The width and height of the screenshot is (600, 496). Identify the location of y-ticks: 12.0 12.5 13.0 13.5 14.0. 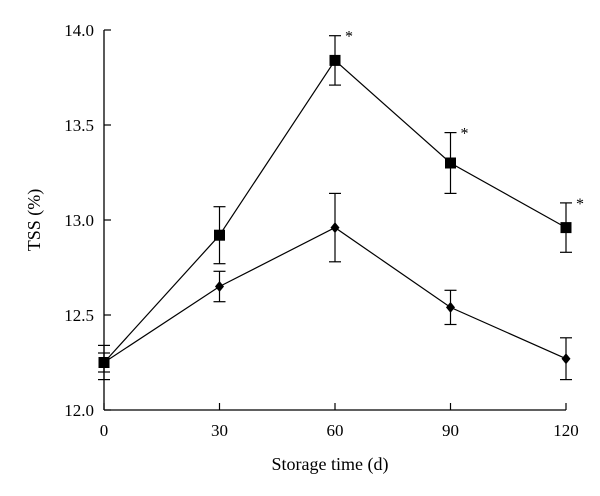
(87, 220).